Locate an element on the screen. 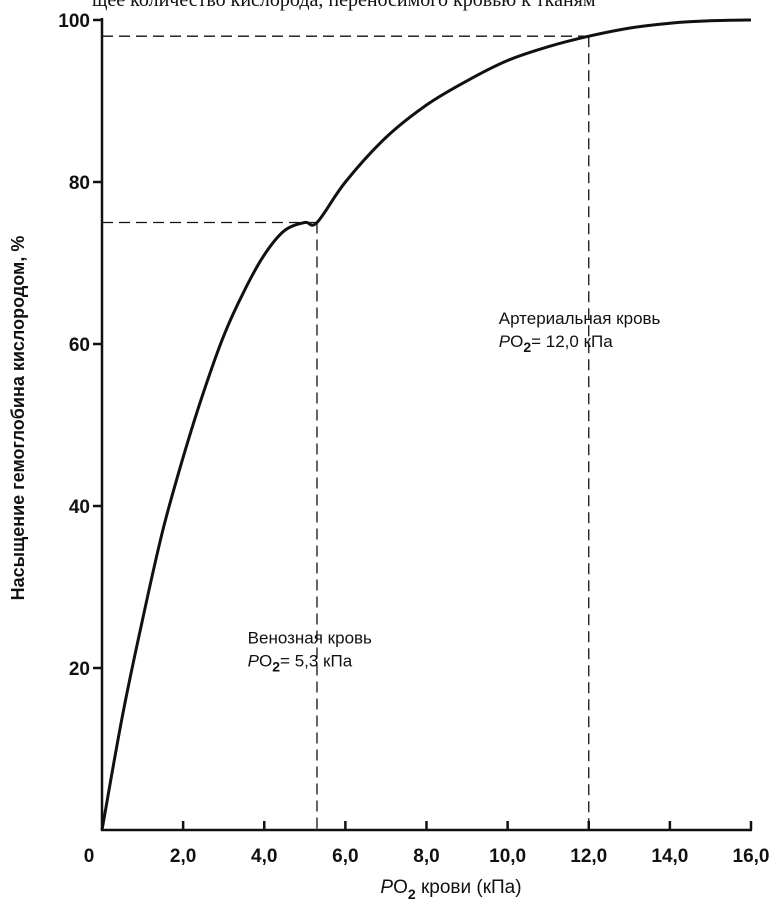 The width and height of the screenshot is (778, 912). x-tick-label: 14,0 is located at coordinates (669, 856).